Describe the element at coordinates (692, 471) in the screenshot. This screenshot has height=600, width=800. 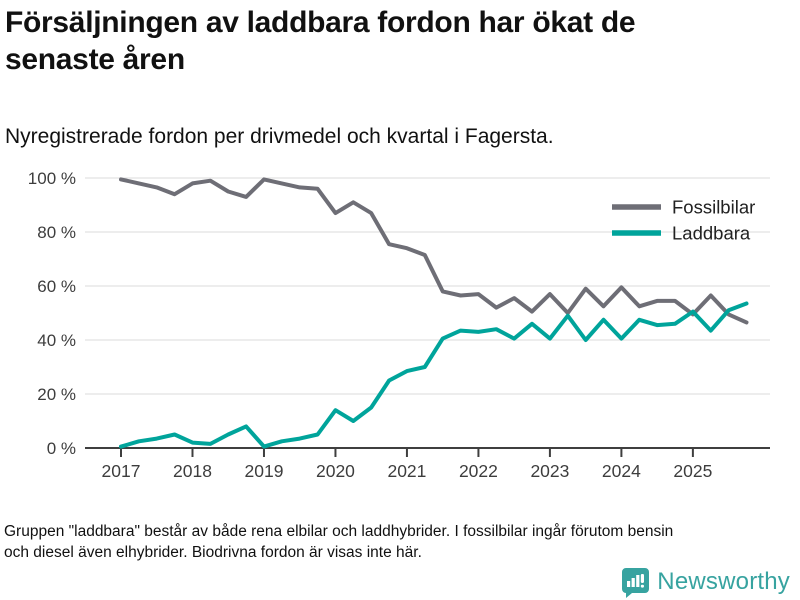
I see `x-tick-label: 2025` at that location.